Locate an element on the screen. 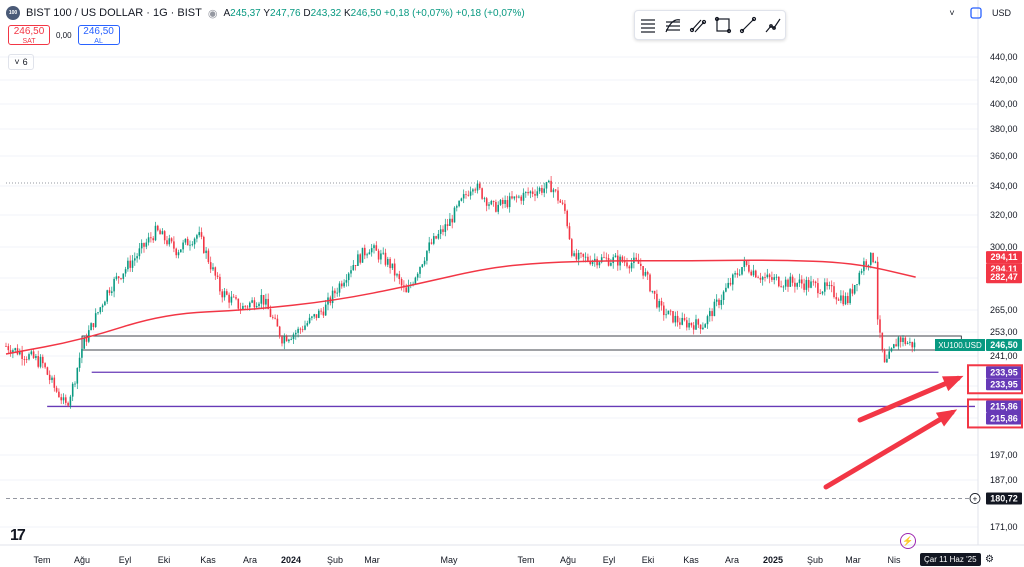 This screenshot has width=1024, height=567. buy-button: 246,50 AL is located at coordinates (98, 35).